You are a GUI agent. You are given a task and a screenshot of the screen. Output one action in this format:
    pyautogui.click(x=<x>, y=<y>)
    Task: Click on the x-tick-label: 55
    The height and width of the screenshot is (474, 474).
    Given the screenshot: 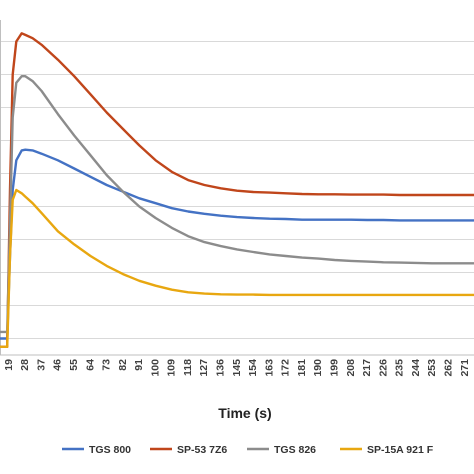 What is the action you would take?
    pyautogui.click(x=74, y=365)
    